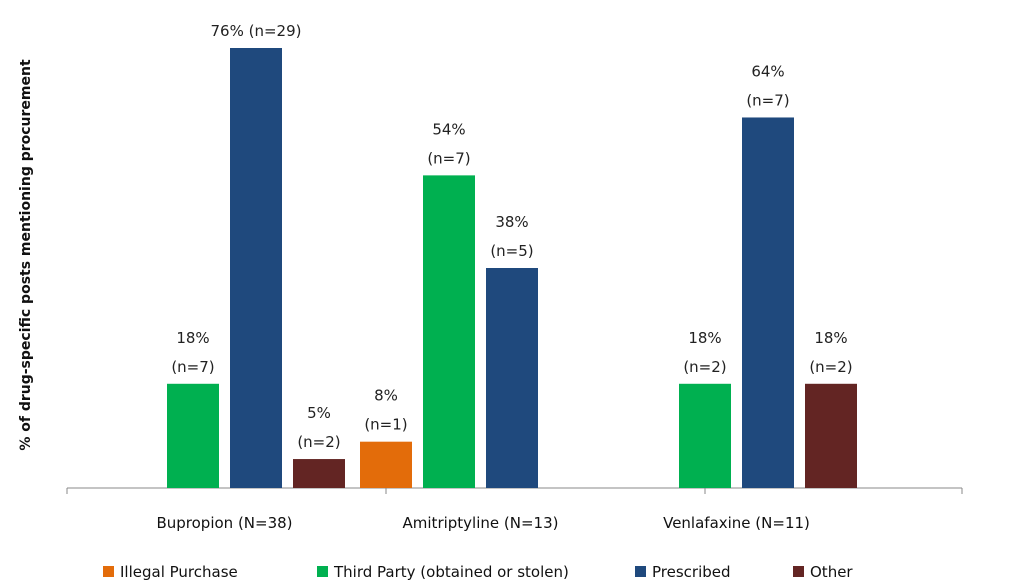 This screenshot has height=585, width=1012. What do you see at coordinates (224, 523) in the screenshot?
I see `category-label-bupropion: Bupropion (N=38)` at bounding box center [224, 523].